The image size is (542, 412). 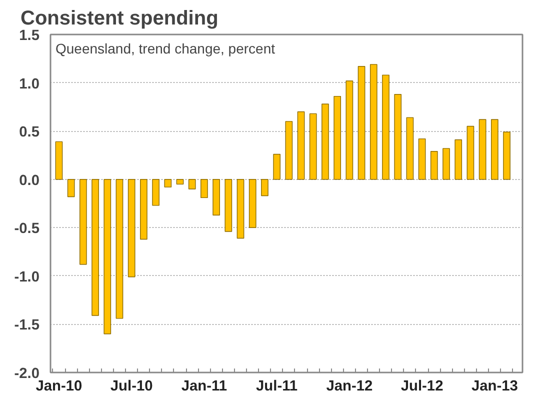 What do you see at coordinates (422, 386) in the screenshot?
I see `x-tick-label: Jul-12` at bounding box center [422, 386].